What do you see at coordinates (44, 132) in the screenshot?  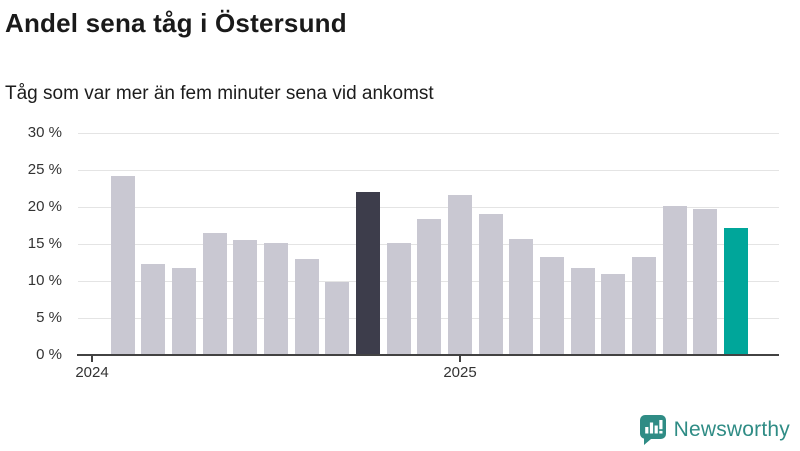 I see `y-axis-label: 30 %` at bounding box center [44, 132].